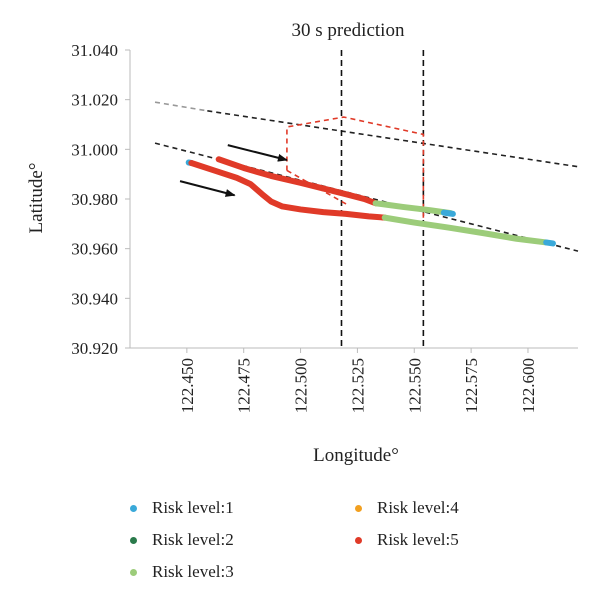 This screenshot has height=602, width=600. I want to click on x-tick-label: 122.600, so click(528, 385).